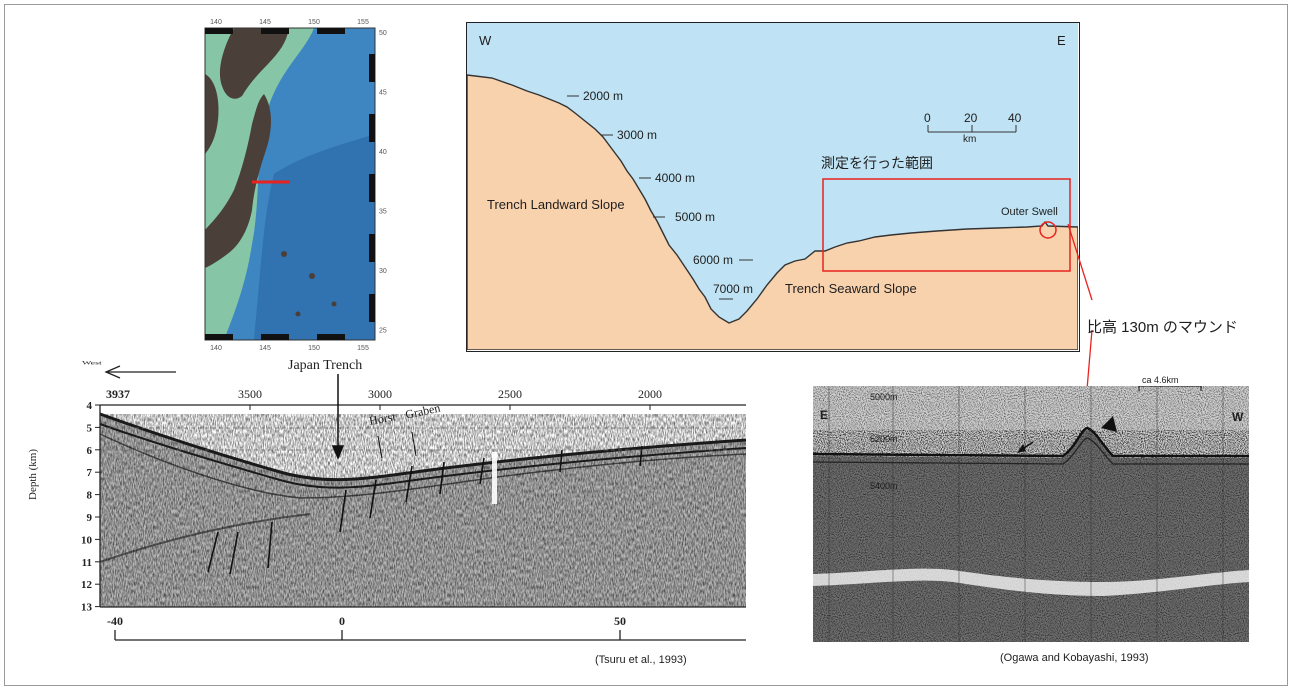  Describe the element at coordinates (1031, 536) in the screenshot. I see `mound-sediment-noise` at that location.